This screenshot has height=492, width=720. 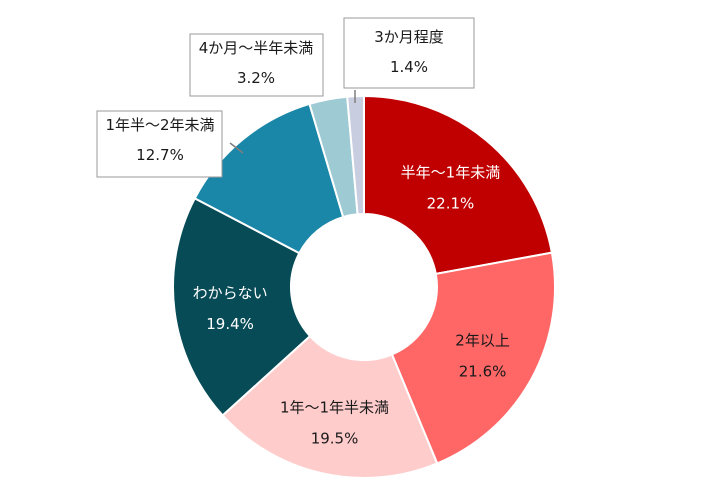 I want to click on slice-label: 1年～1年半未満, so click(x=334, y=408).